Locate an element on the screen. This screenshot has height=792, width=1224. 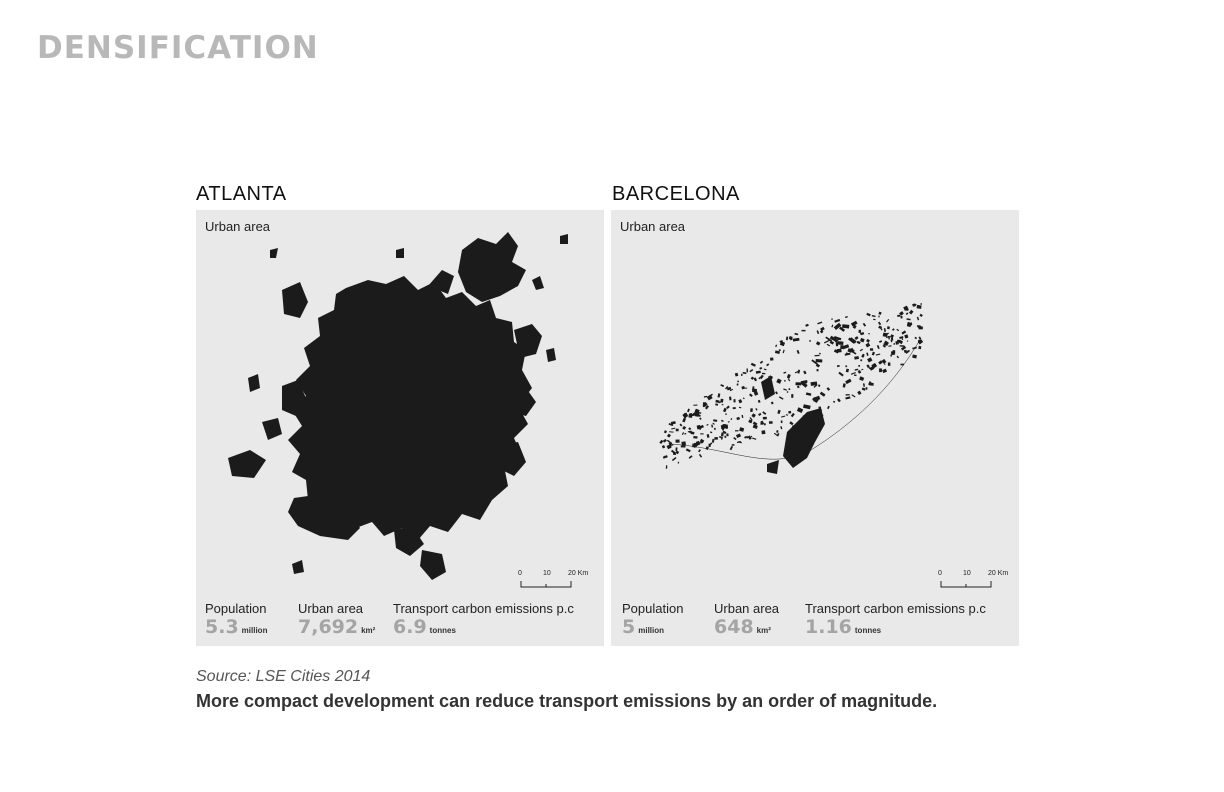
stat-value: 6.9 is located at coordinates (410, 627).